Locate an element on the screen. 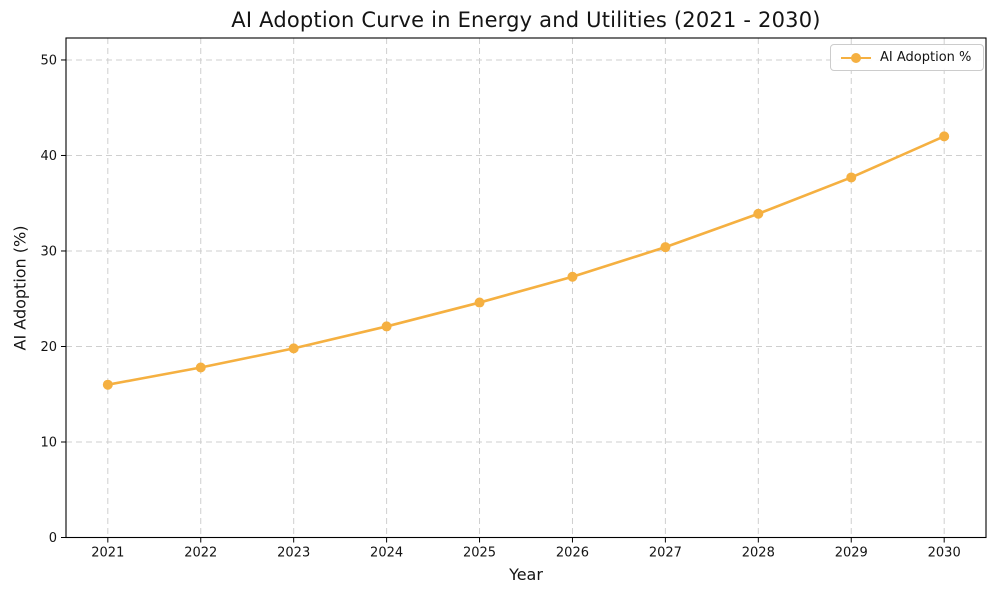 Image resolution: width=1000 pixels, height=600 pixels. x-tick-label: 2021 is located at coordinates (107, 553).